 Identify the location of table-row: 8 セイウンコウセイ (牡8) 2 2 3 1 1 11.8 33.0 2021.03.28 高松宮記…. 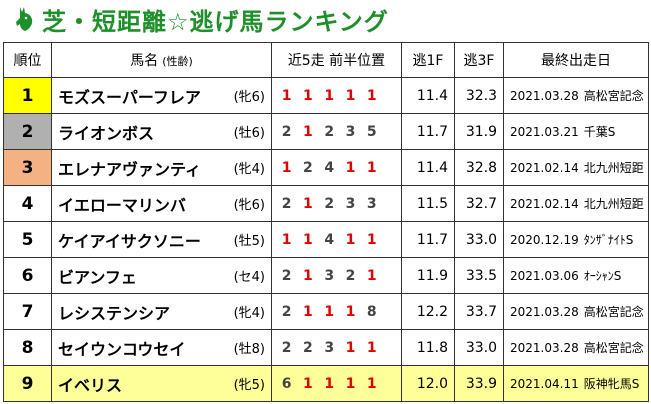
(326, 347).